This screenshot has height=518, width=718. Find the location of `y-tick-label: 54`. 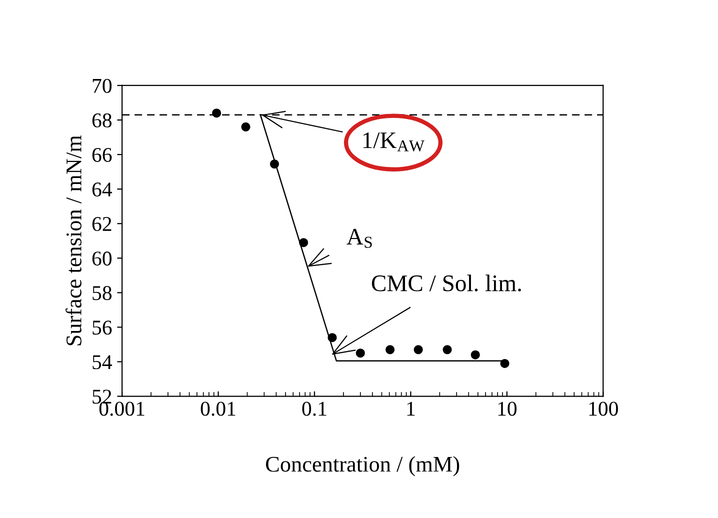

y-tick-label: 54 is located at coordinates (102, 362).